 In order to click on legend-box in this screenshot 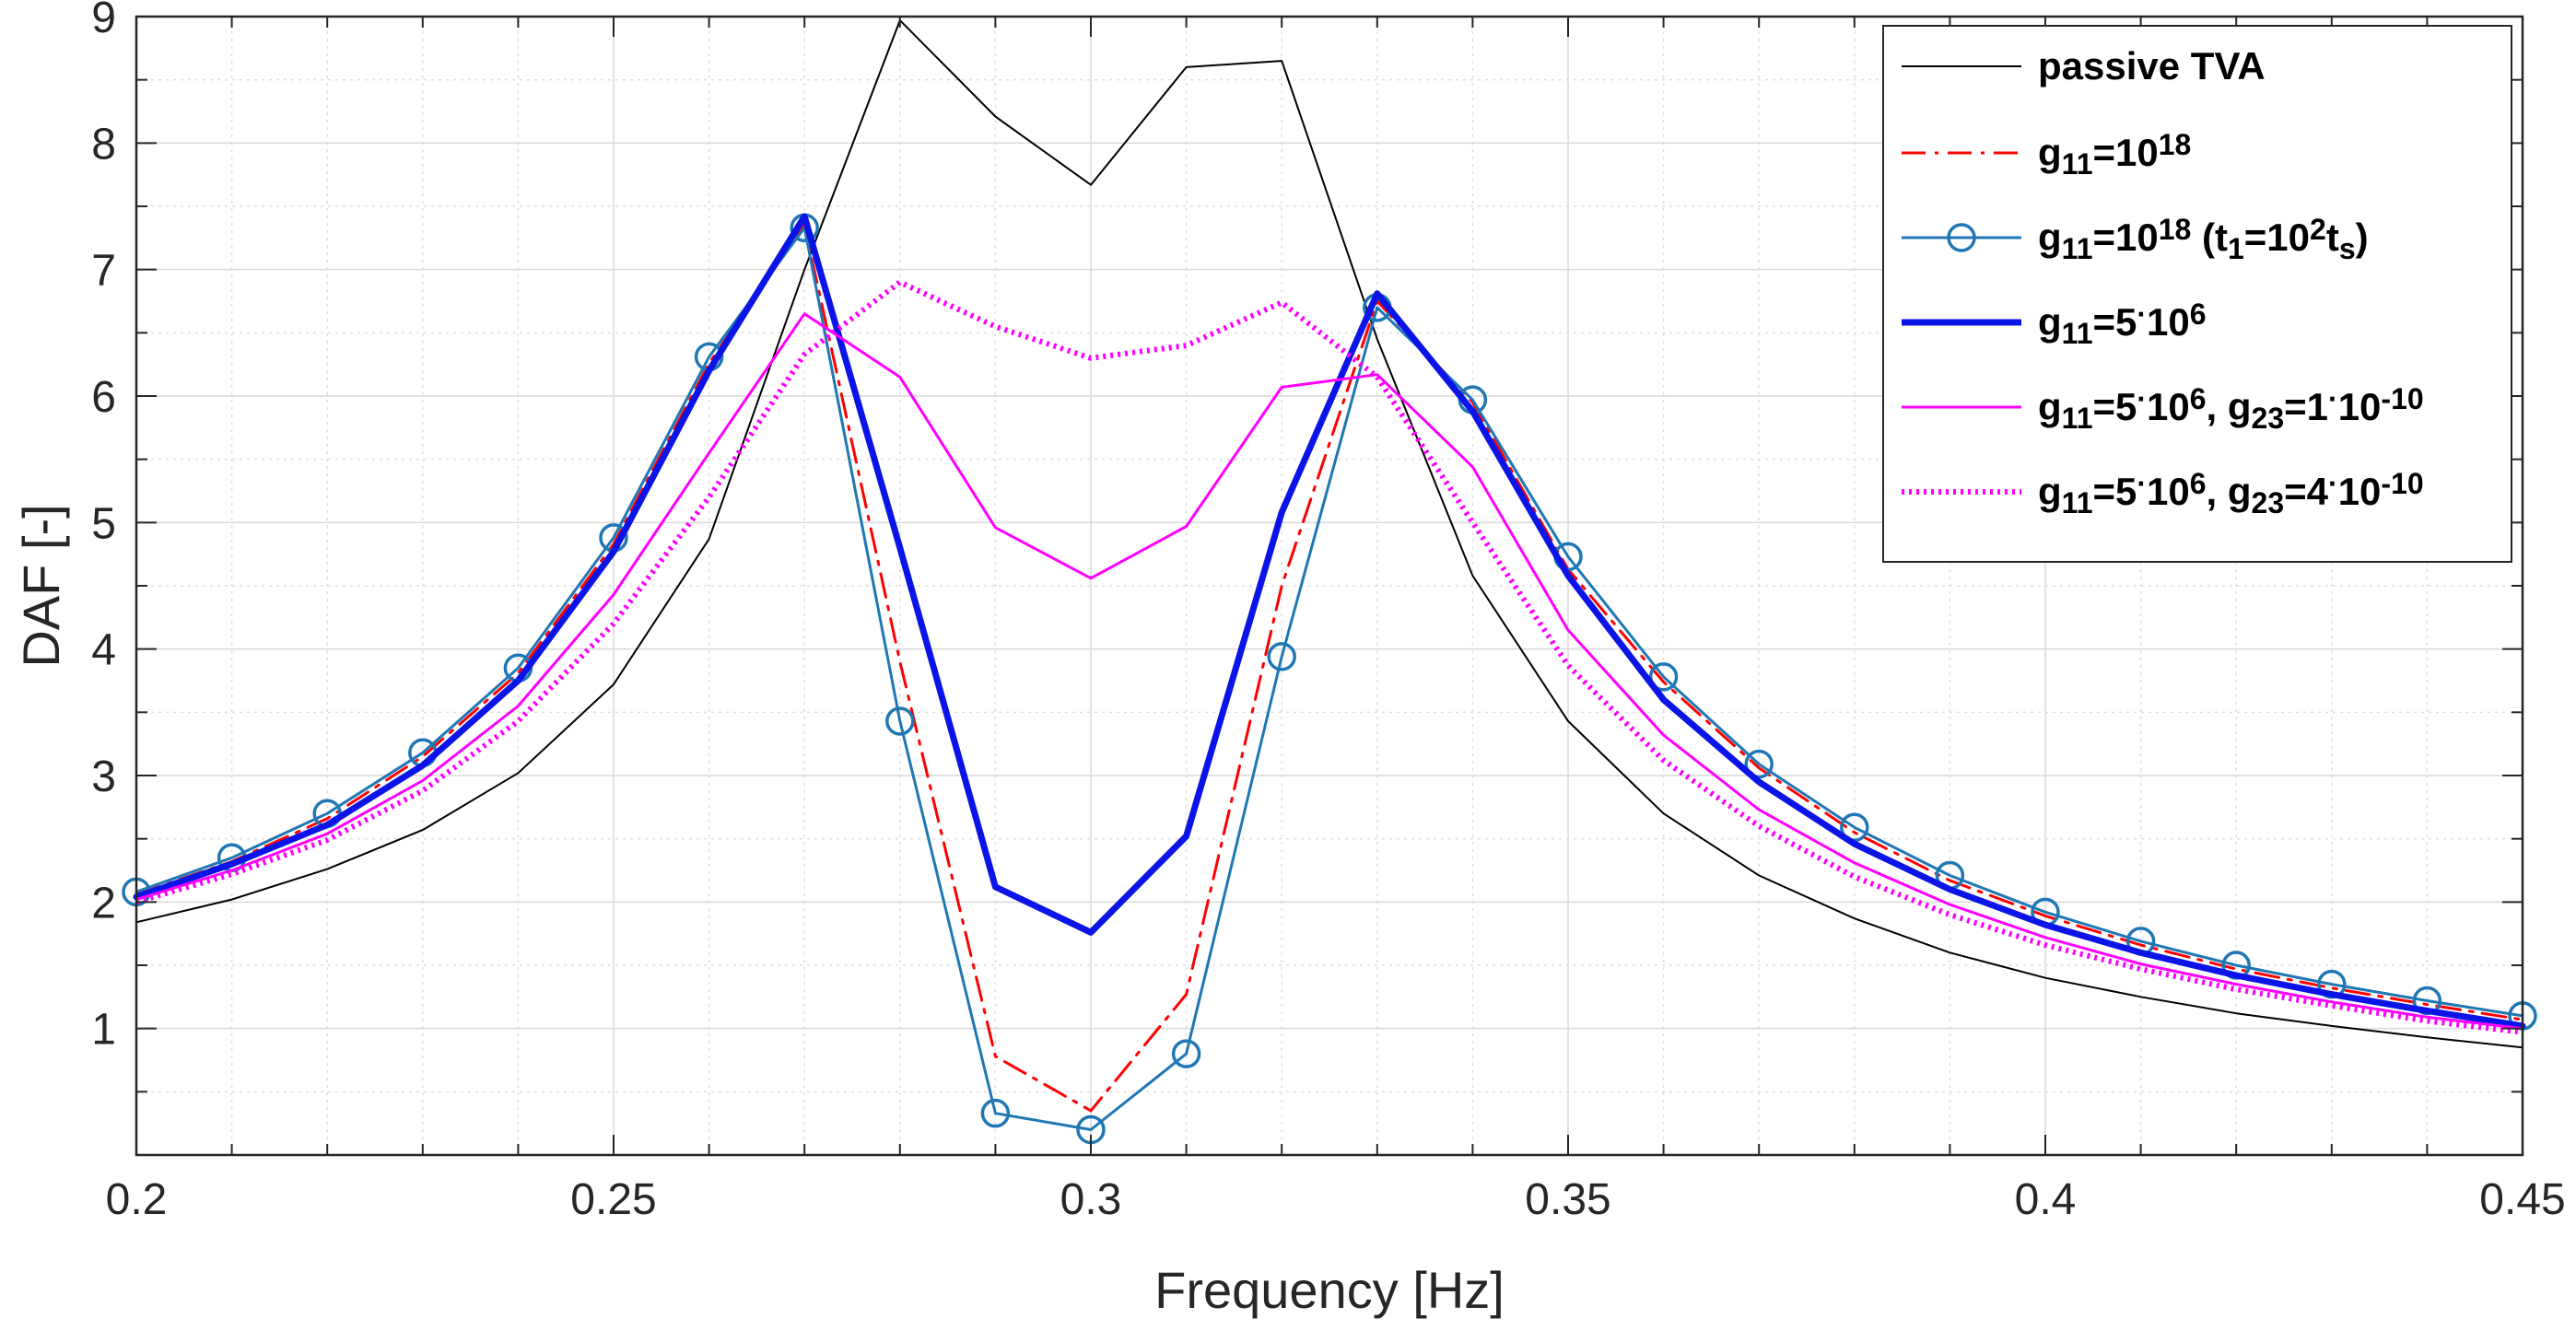, I will do `click(2197, 294)`.